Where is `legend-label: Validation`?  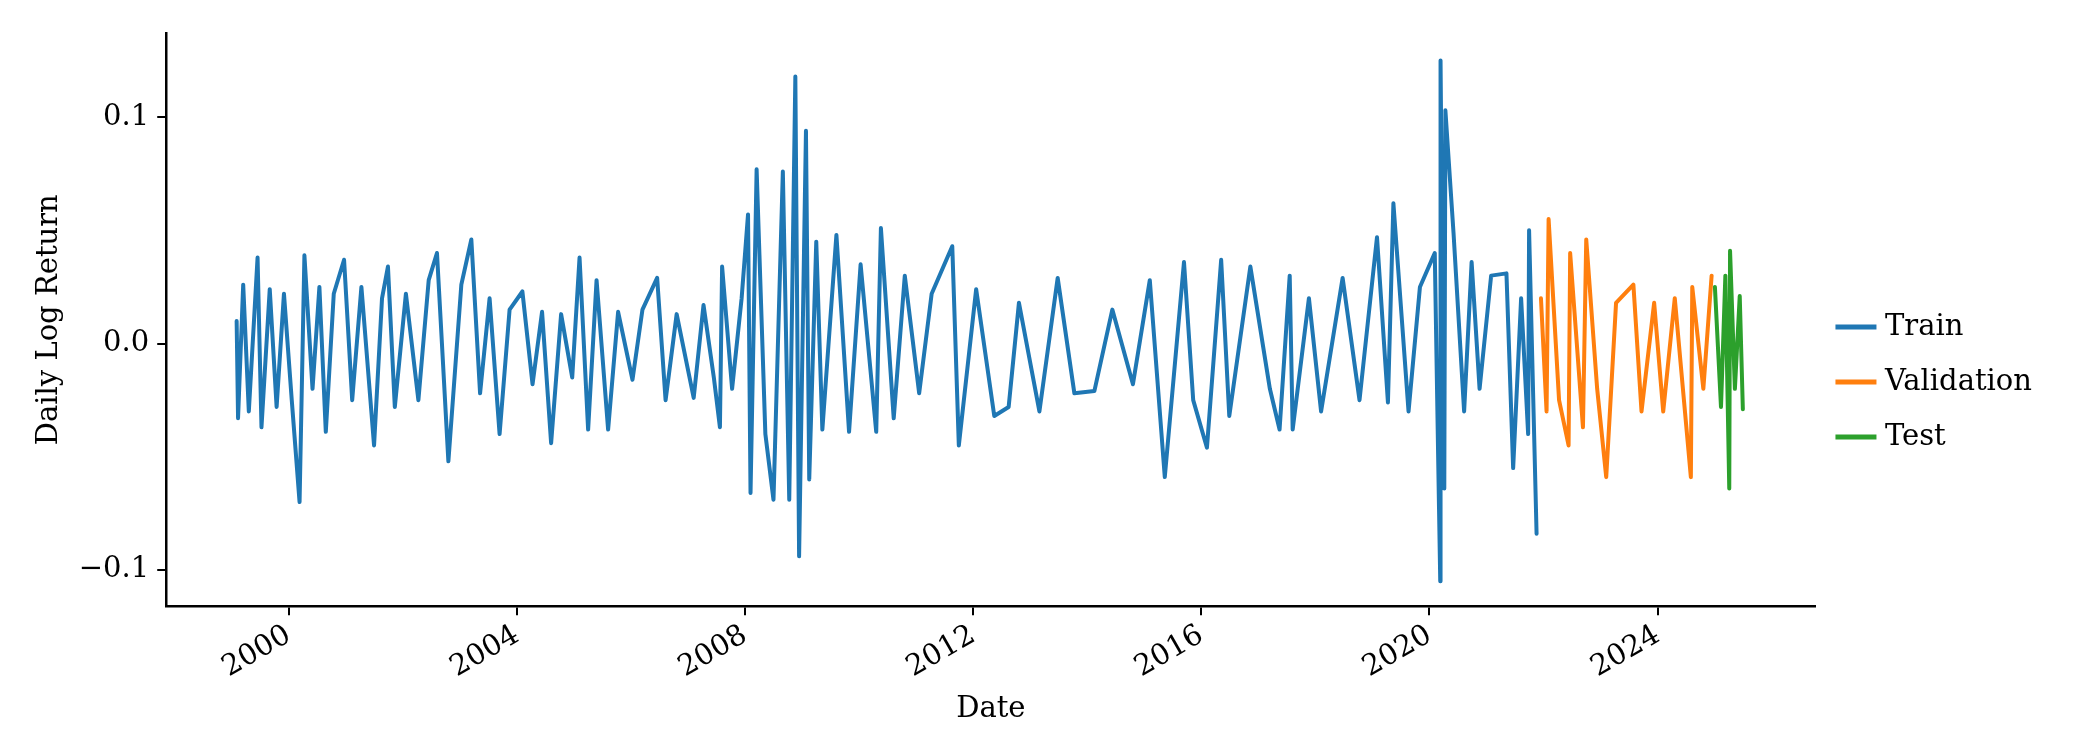 legend-label: Validation is located at coordinates (1958, 379).